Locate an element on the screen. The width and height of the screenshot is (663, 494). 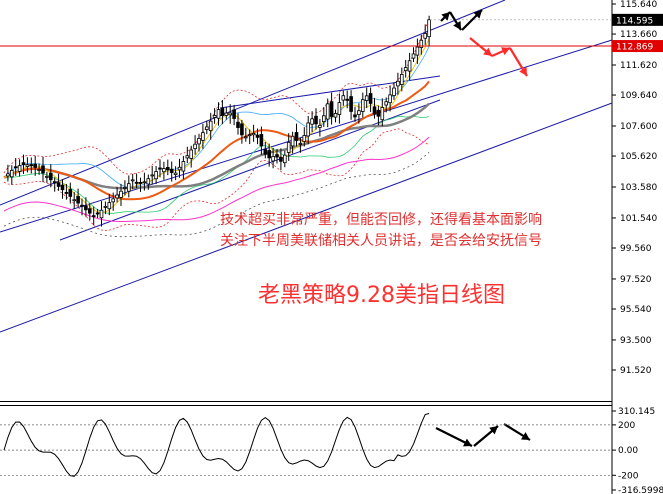
y-tick-label: 97.520 is located at coordinates (636, 280).